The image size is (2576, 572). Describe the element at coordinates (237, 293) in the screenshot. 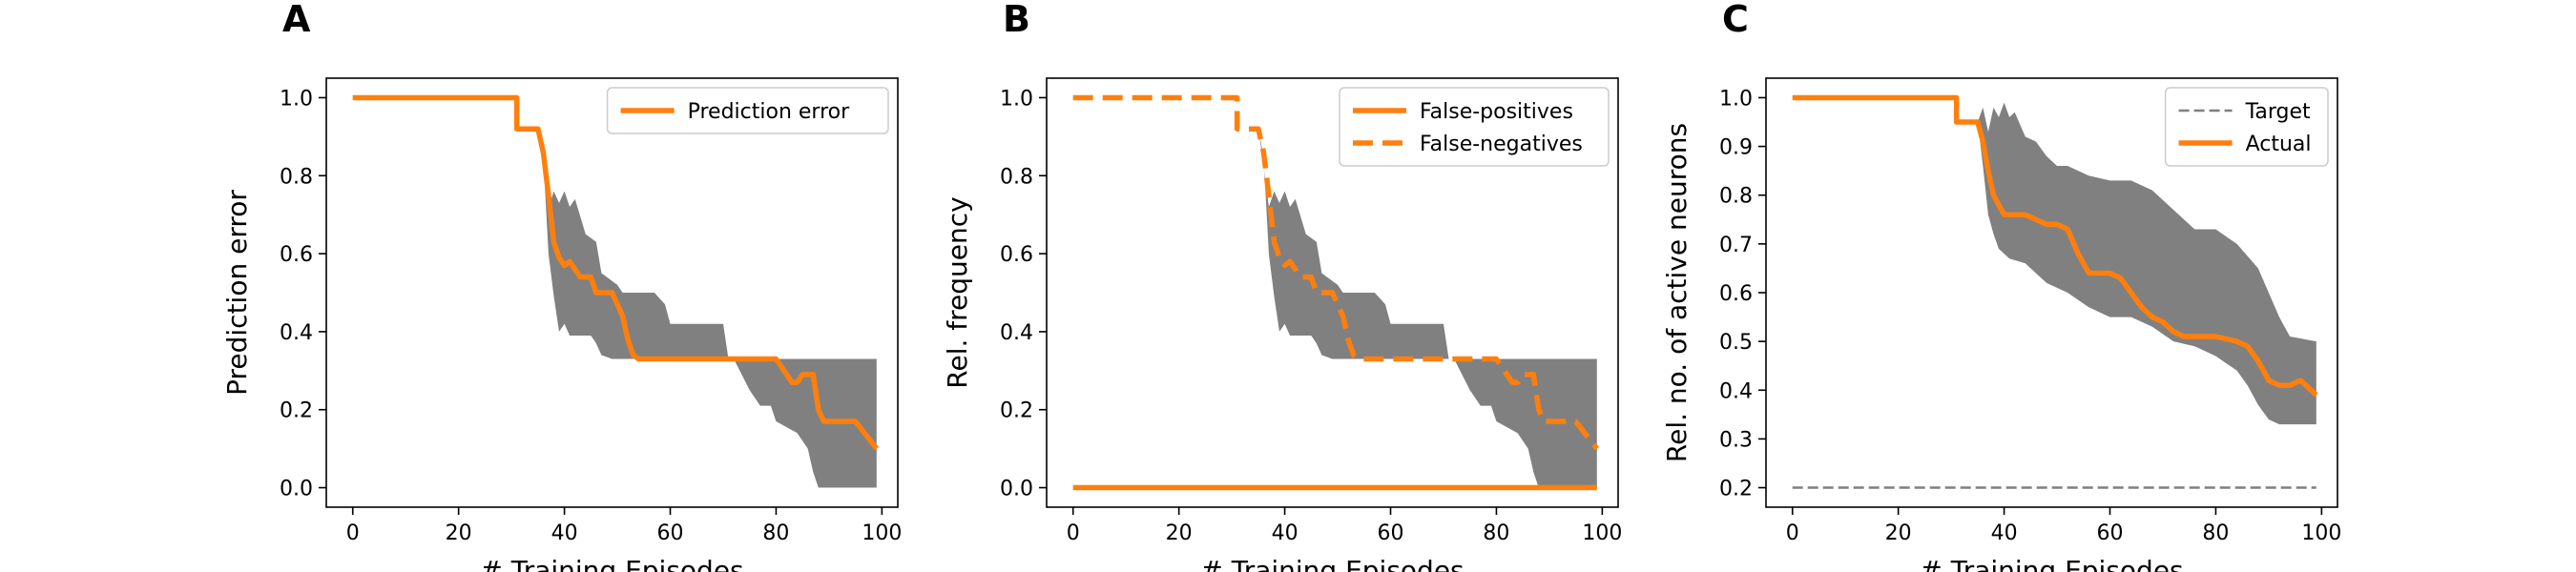

I see `y-axis-label: Prediction error` at that location.